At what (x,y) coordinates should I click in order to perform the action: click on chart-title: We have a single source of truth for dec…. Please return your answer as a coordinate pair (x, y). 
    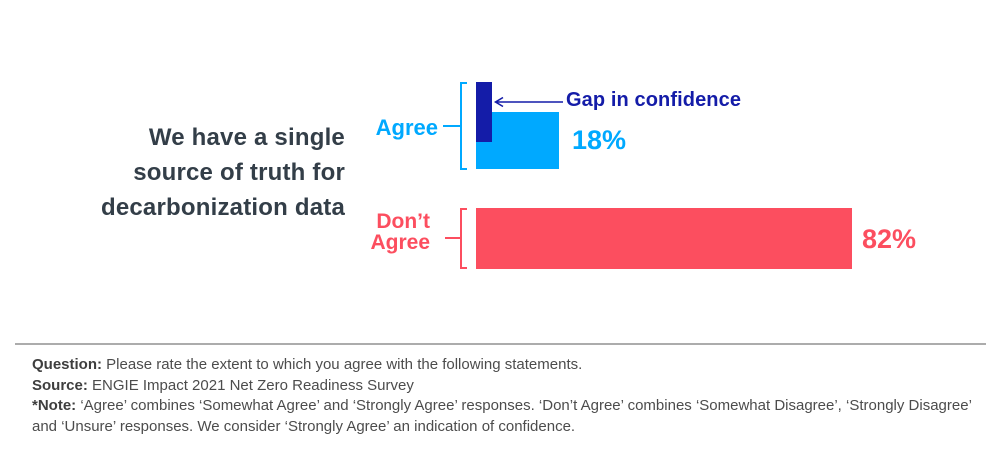
    Looking at the image, I should click on (180, 172).